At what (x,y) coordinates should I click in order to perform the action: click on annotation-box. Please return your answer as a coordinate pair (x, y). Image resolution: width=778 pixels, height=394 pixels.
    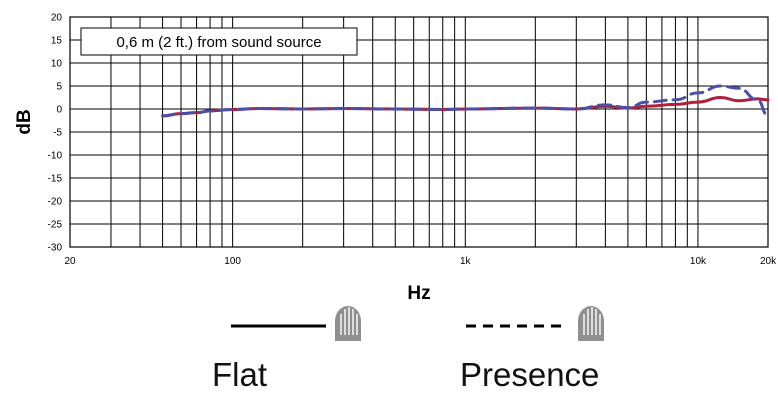
    Looking at the image, I should click on (219, 41).